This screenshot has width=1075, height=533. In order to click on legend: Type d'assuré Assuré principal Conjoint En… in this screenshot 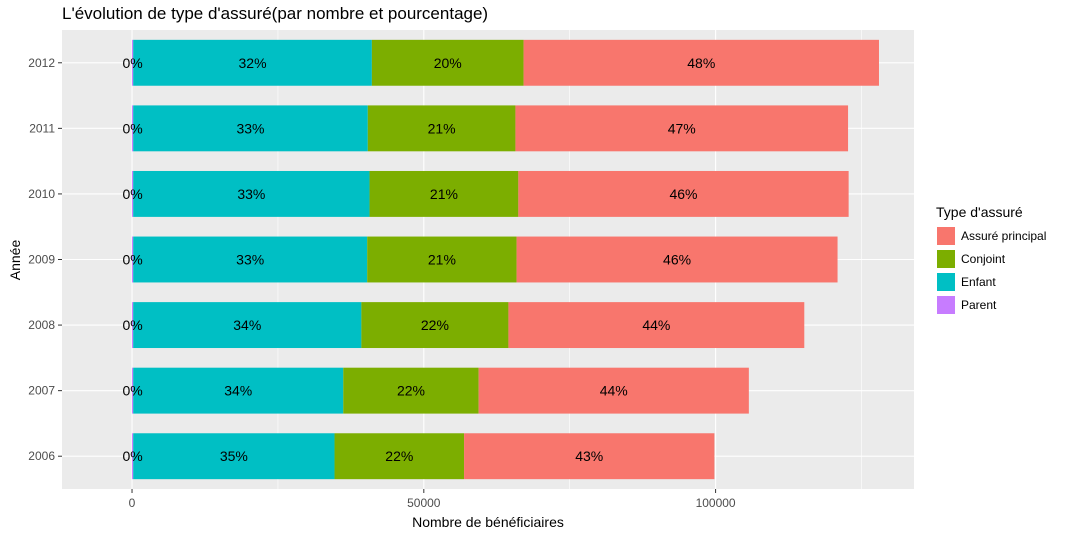, I will do `click(991, 260)`.